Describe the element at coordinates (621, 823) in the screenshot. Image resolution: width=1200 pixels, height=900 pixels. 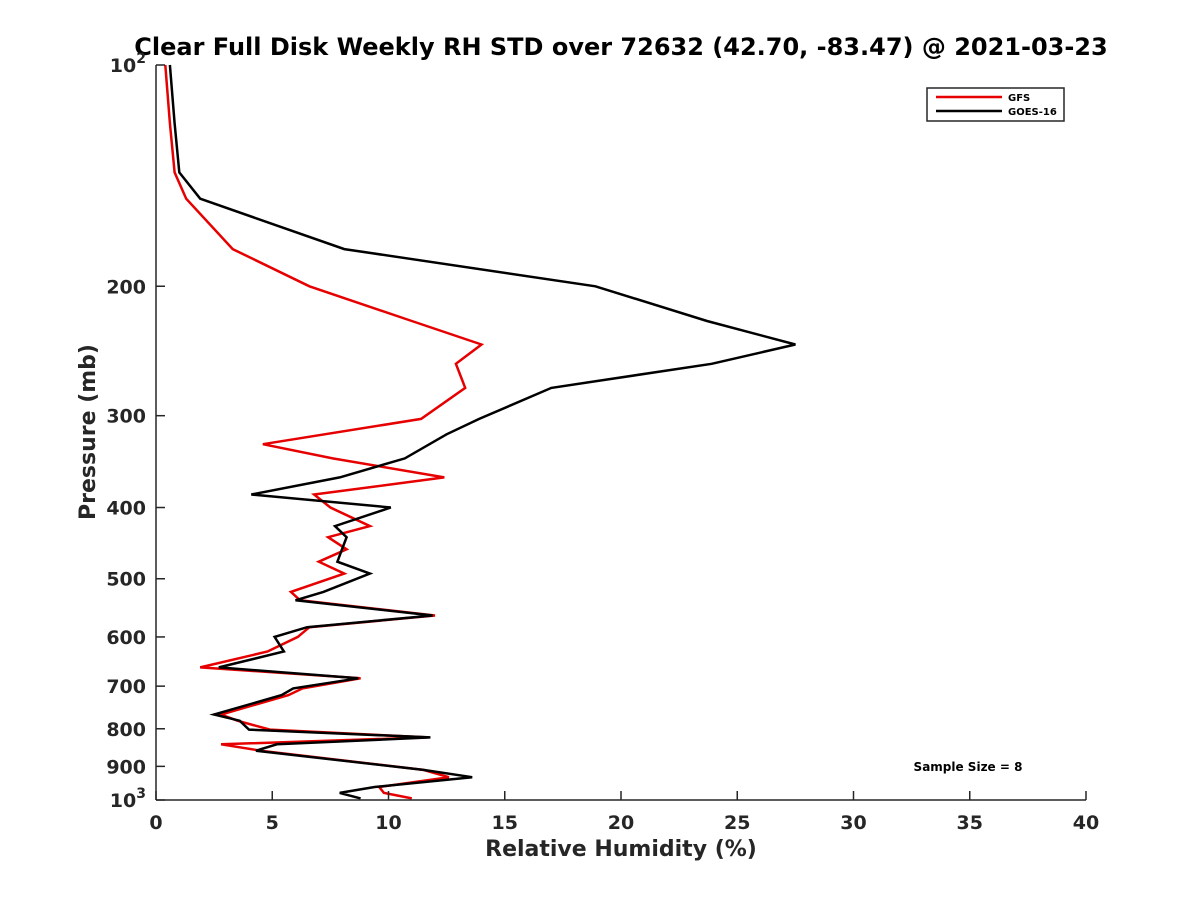
I see `x-tick-label: 20` at that location.